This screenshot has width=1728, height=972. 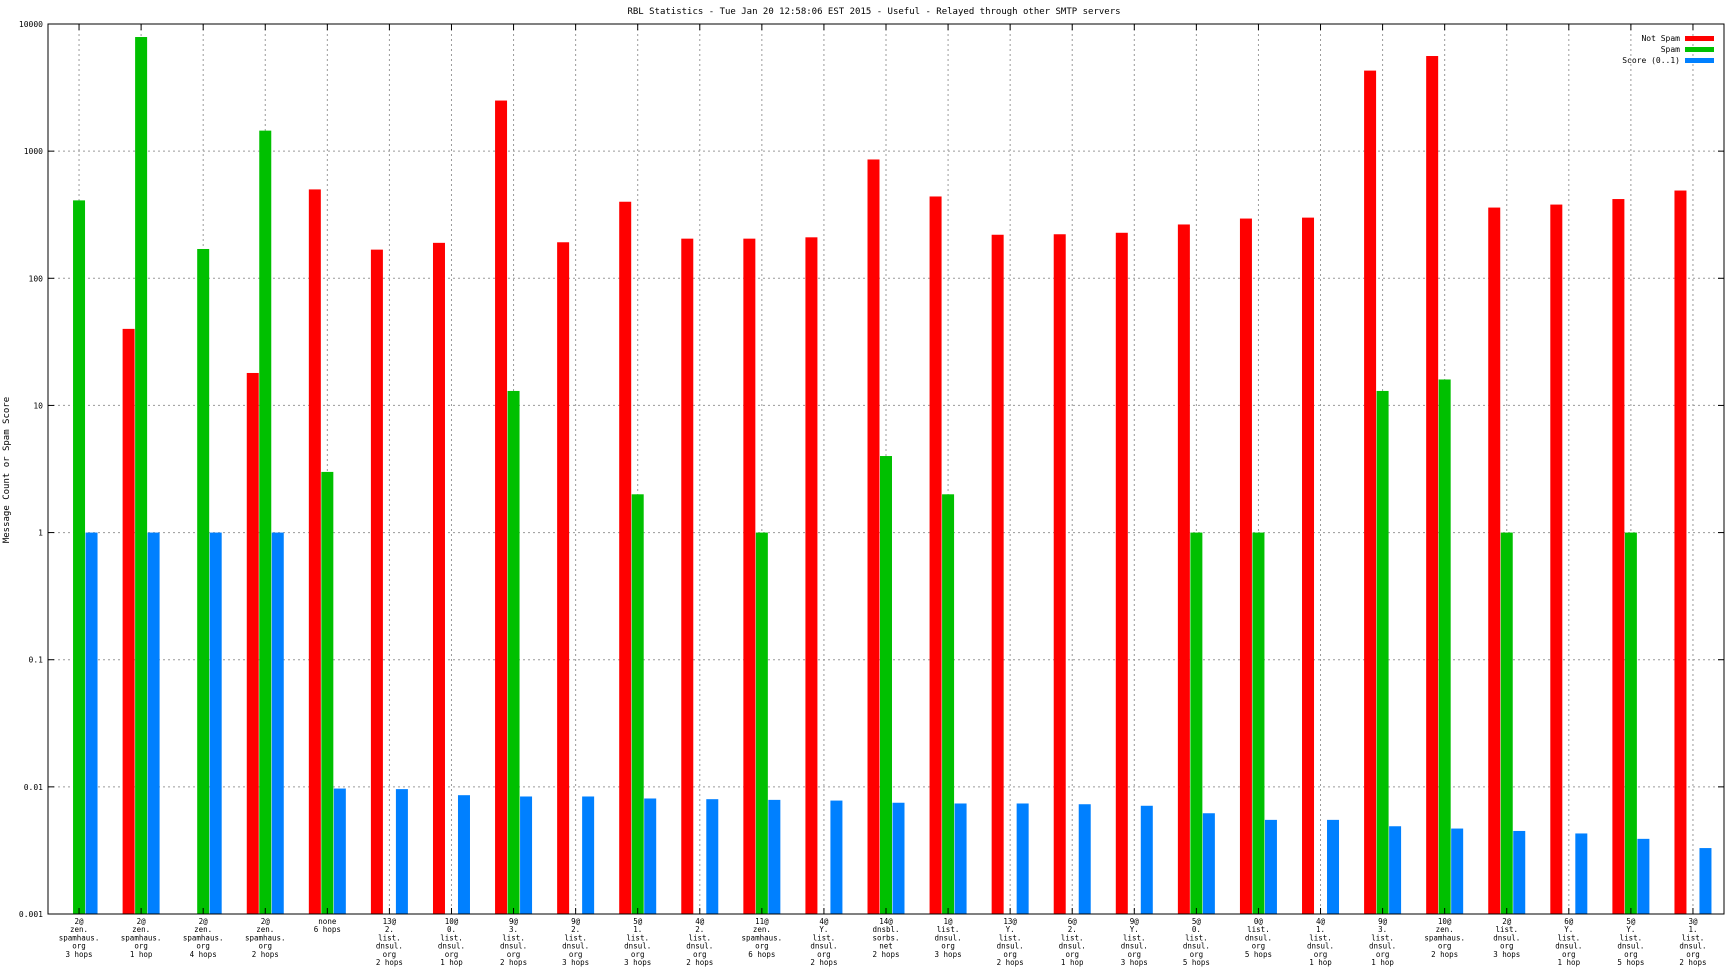 I want to click on y-tick-label: 1, so click(x=40, y=533).